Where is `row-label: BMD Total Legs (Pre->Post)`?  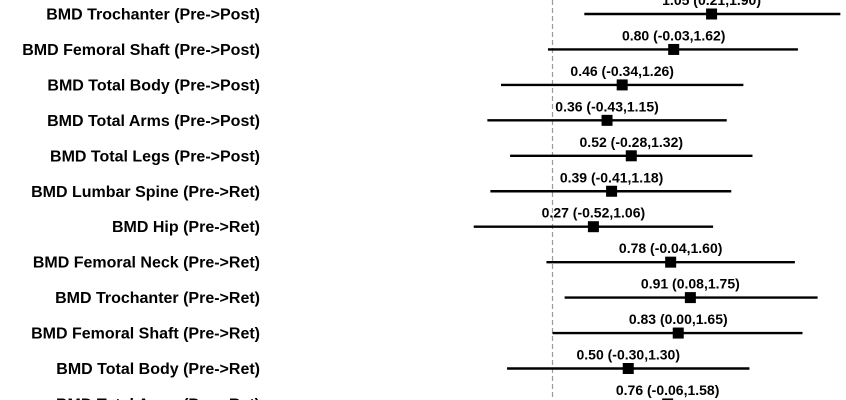 row-label: BMD Total Legs (Pre->Post) is located at coordinates (155, 156).